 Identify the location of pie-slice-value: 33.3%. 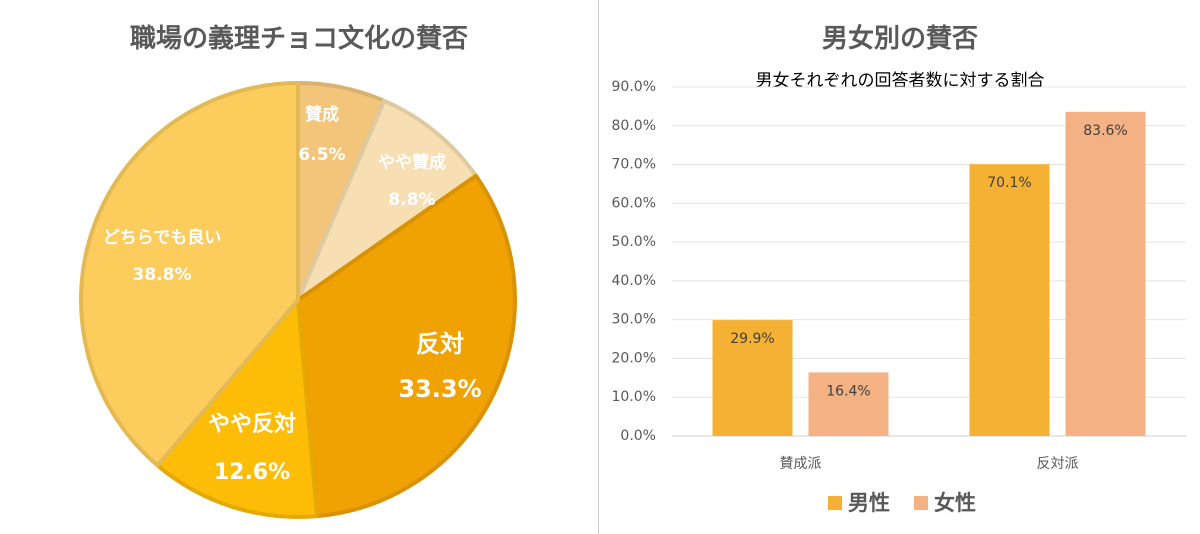
(439, 389).